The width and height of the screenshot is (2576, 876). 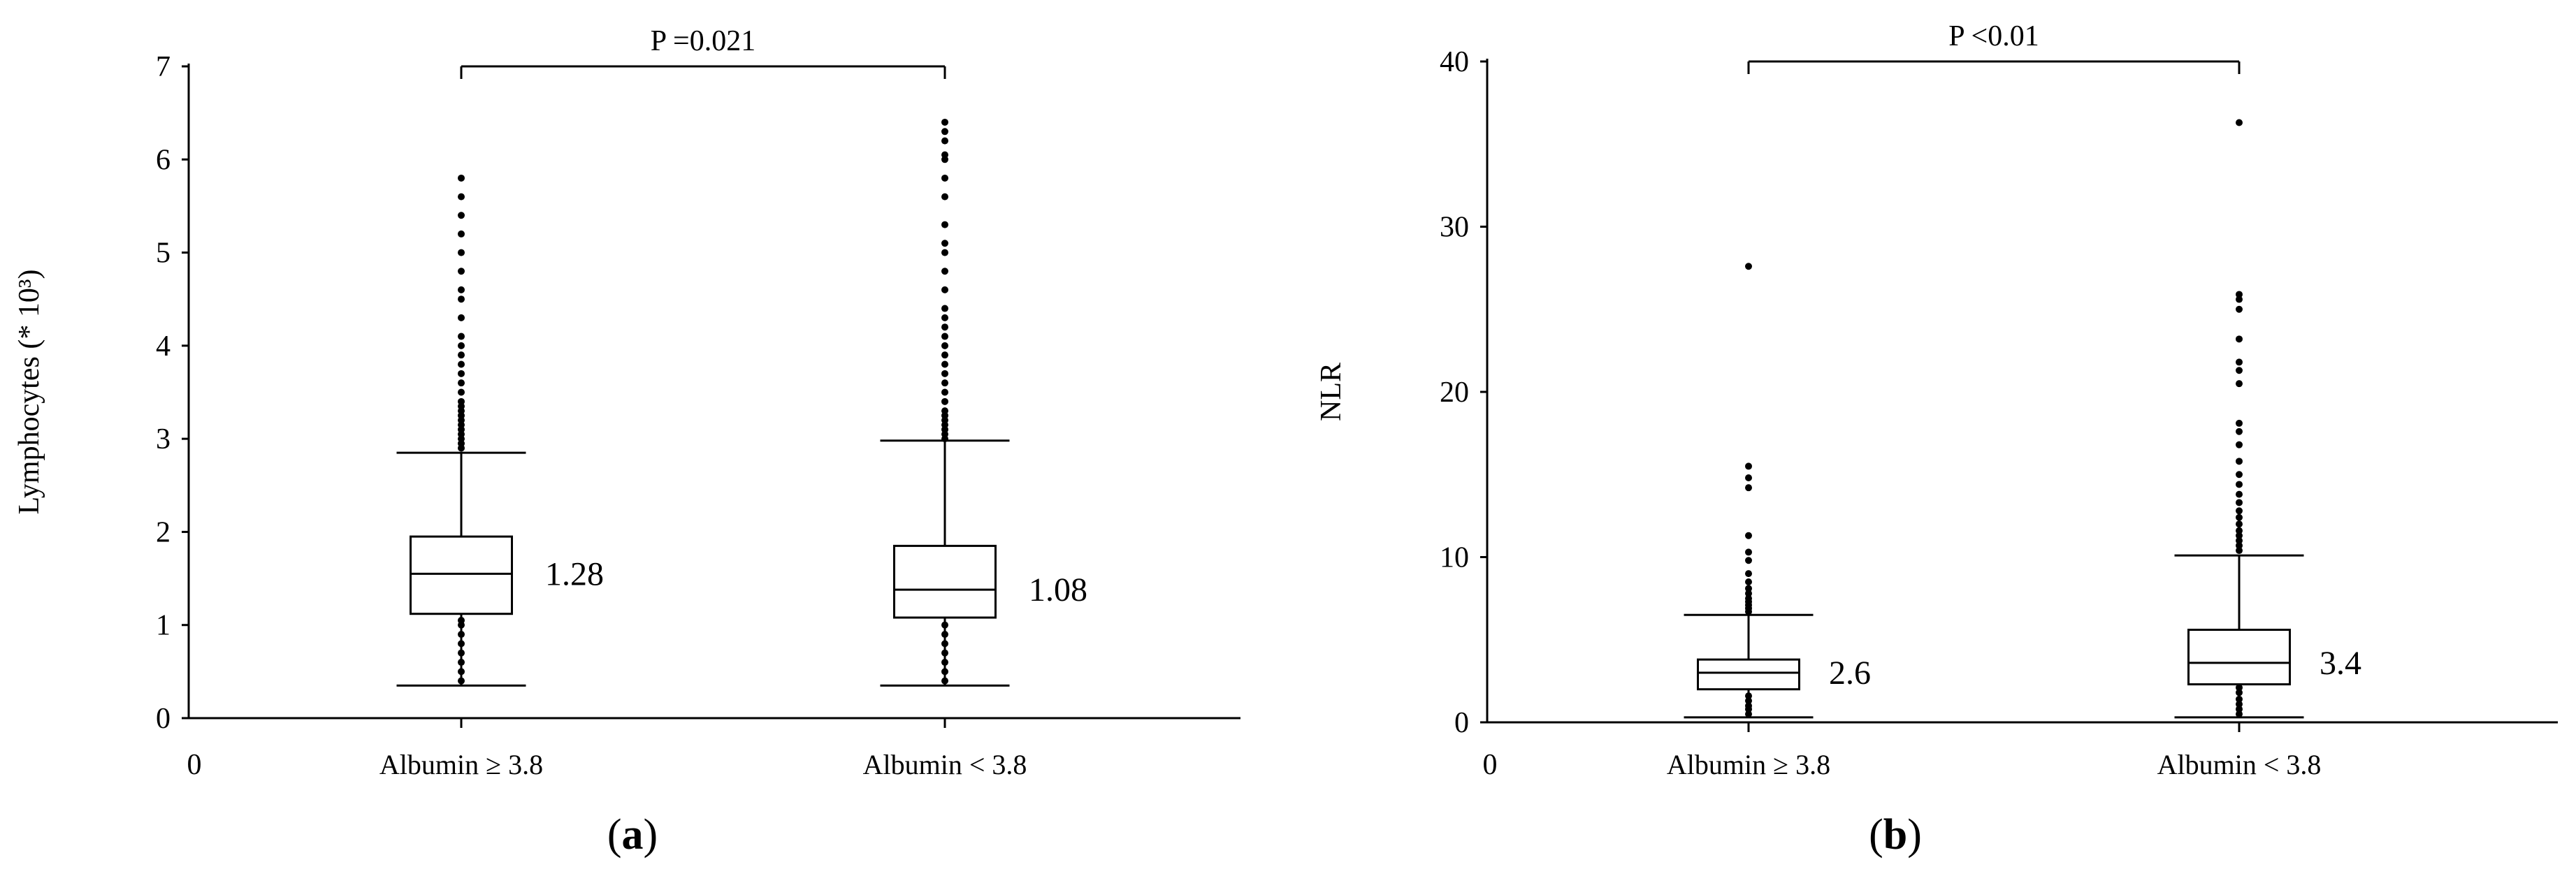 What do you see at coordinates (1331, 392) in the screenshot?
I see `y-axis-label: NLR` at bounding box center [1331, 392].